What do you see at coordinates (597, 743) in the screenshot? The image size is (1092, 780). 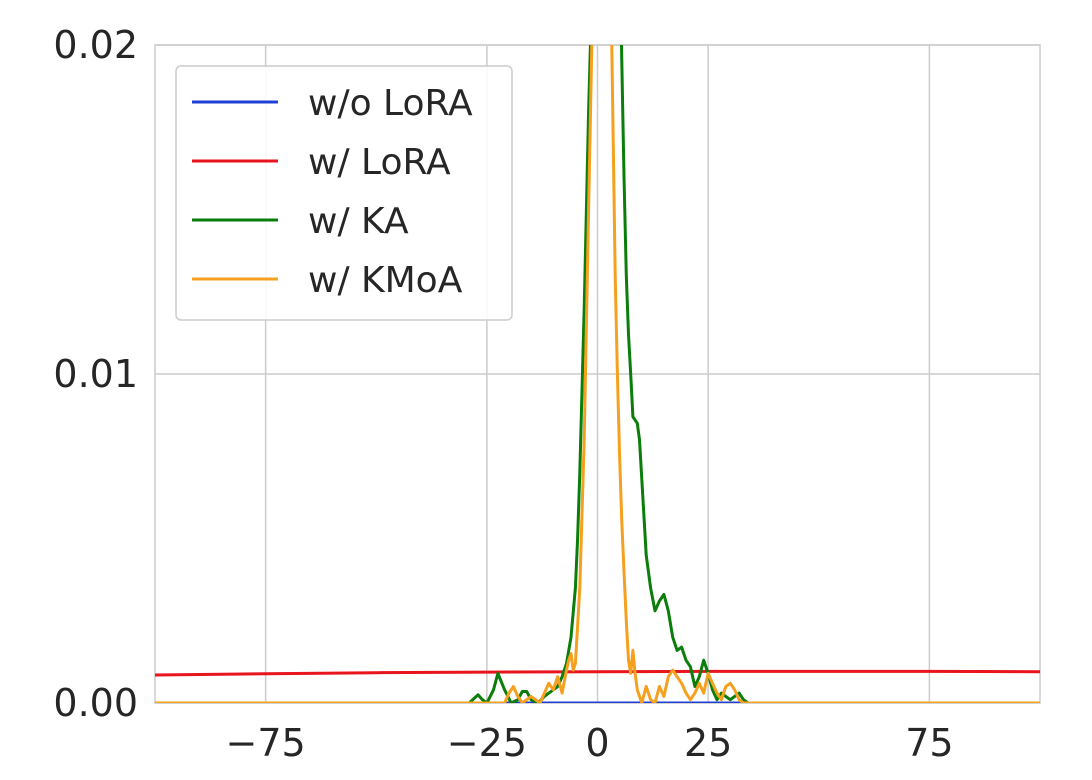 I see `x-tick-label: 0` at bounding box center [597, 743].